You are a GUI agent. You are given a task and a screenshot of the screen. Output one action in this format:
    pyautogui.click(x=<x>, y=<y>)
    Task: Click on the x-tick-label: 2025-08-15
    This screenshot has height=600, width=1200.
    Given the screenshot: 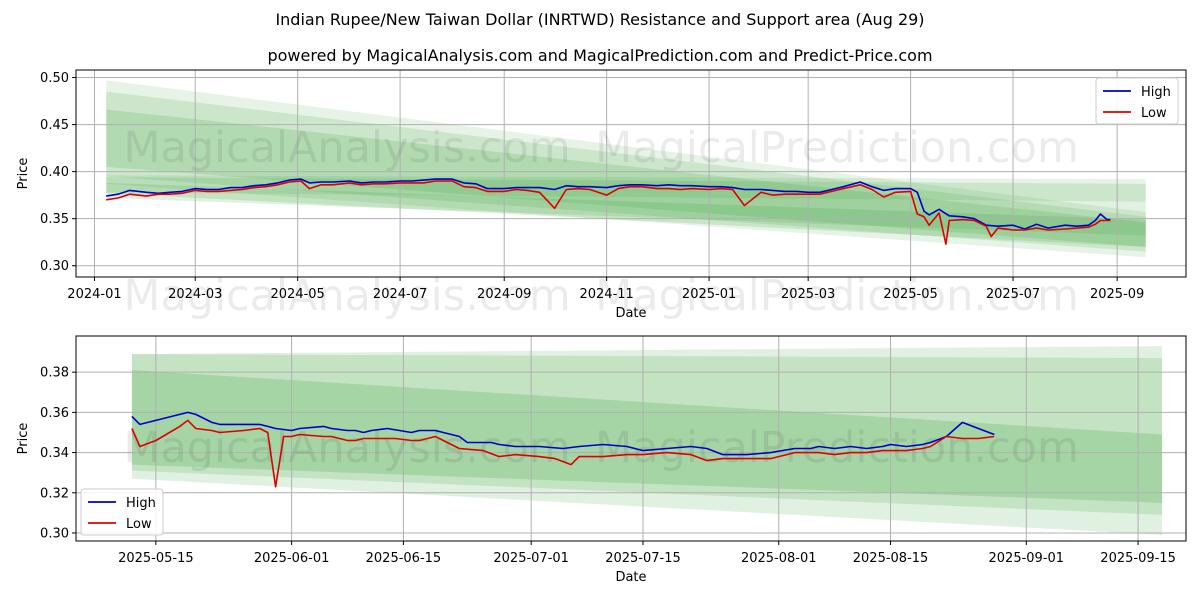 What is the action you would take?
    pyautogui.click(x=891, y=558)
    